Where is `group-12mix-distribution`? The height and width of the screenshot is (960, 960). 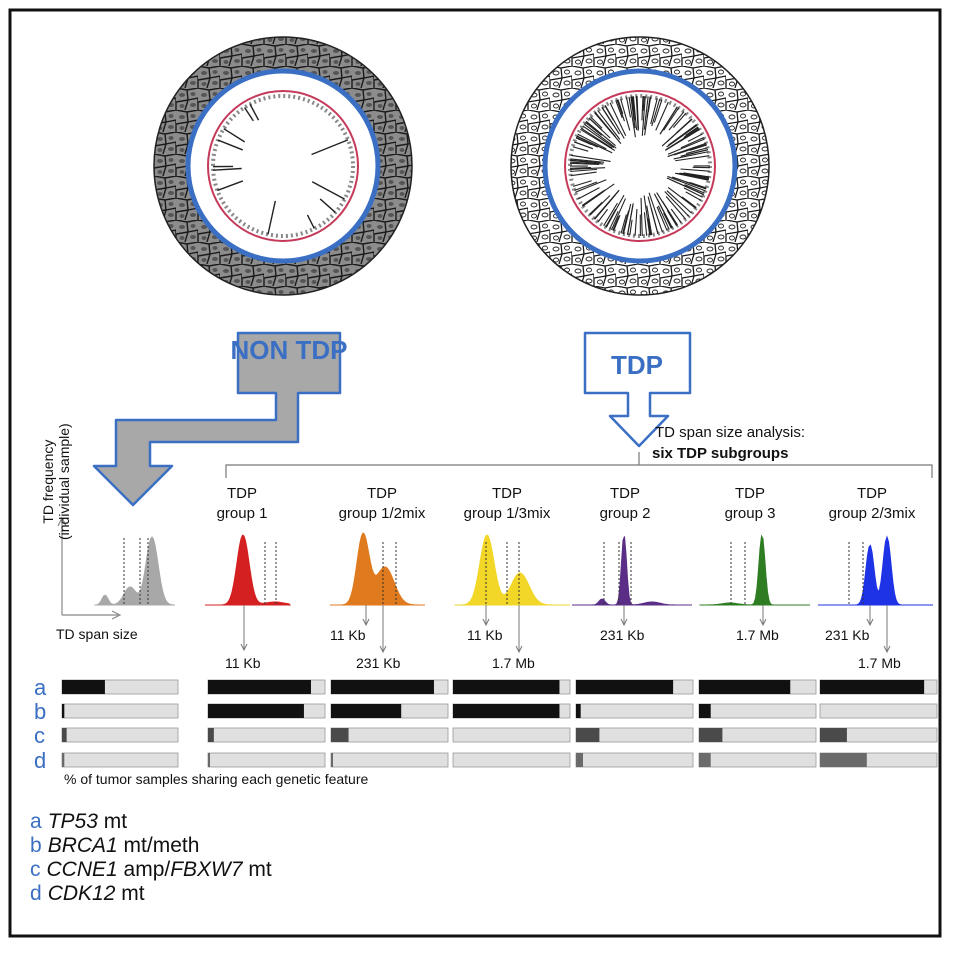 group-12mix-distribution is located at coordinates (378, 569).